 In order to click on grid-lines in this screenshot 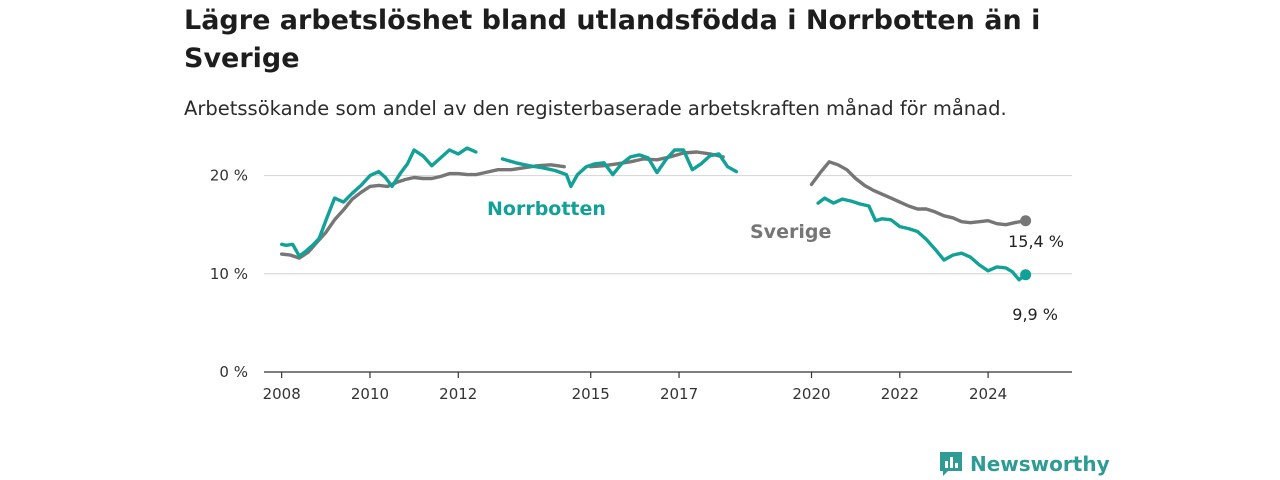, I will do `click(668, 224)`.